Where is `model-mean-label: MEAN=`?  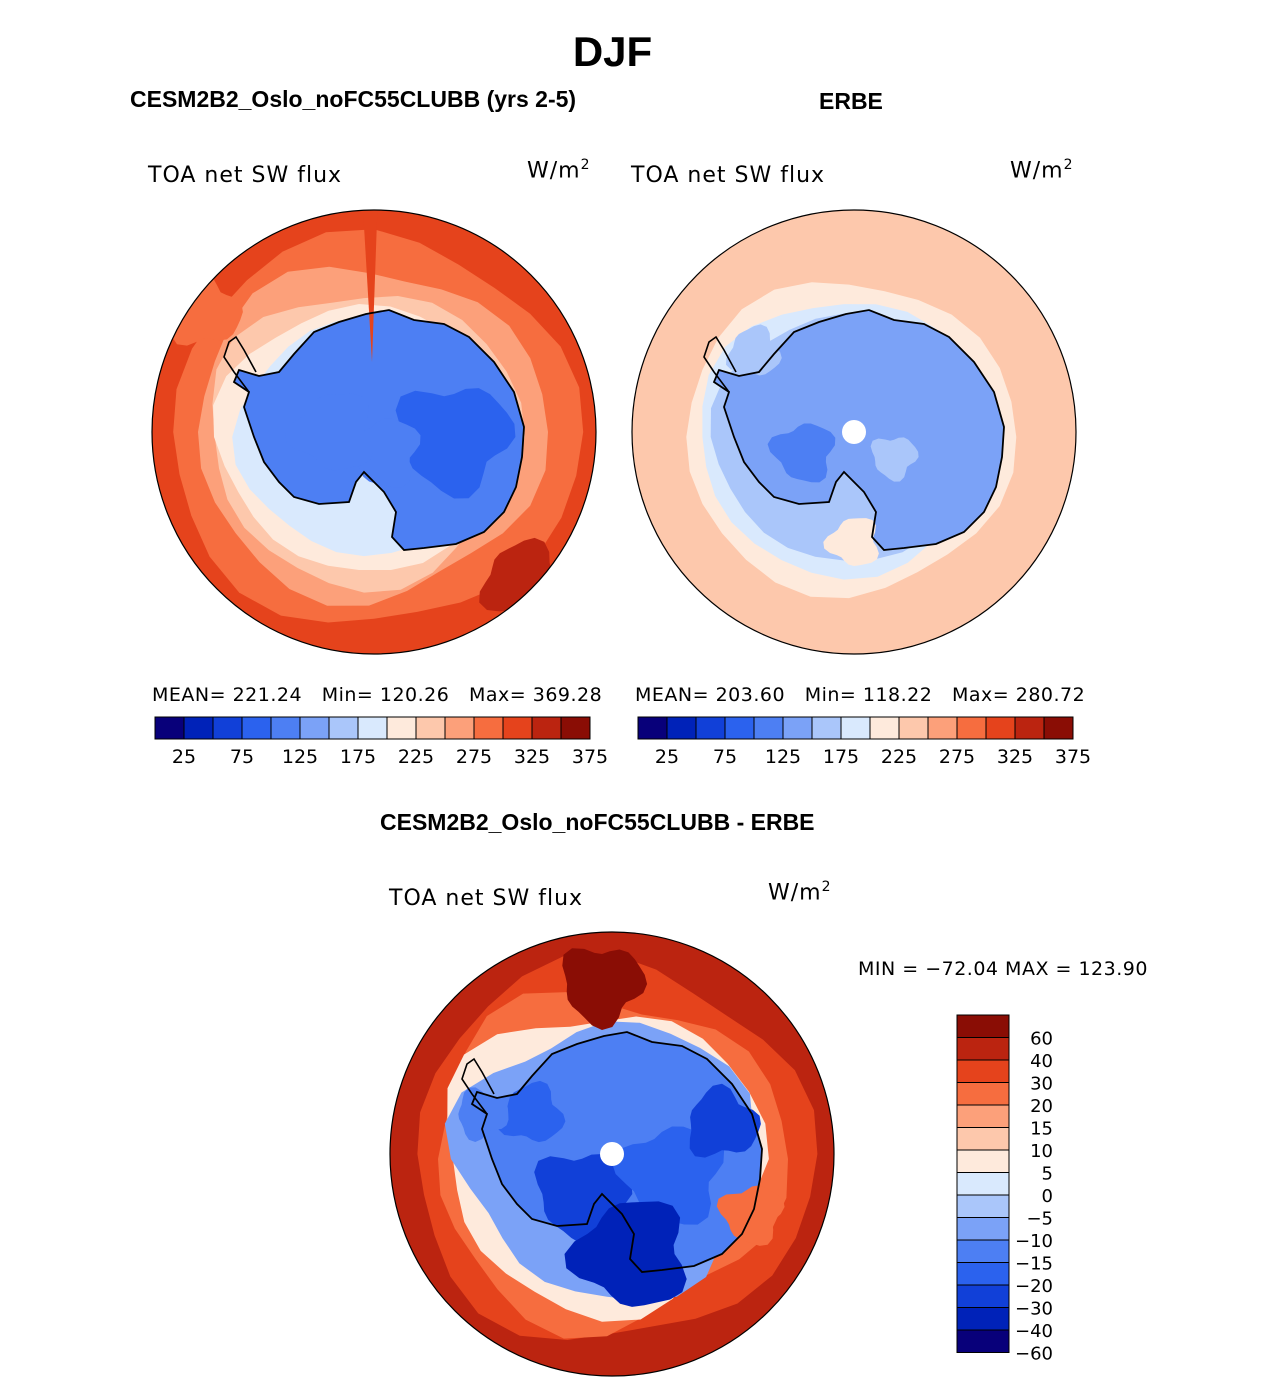
model-mean-label: MEAN= is located at coordinates (189, 695).